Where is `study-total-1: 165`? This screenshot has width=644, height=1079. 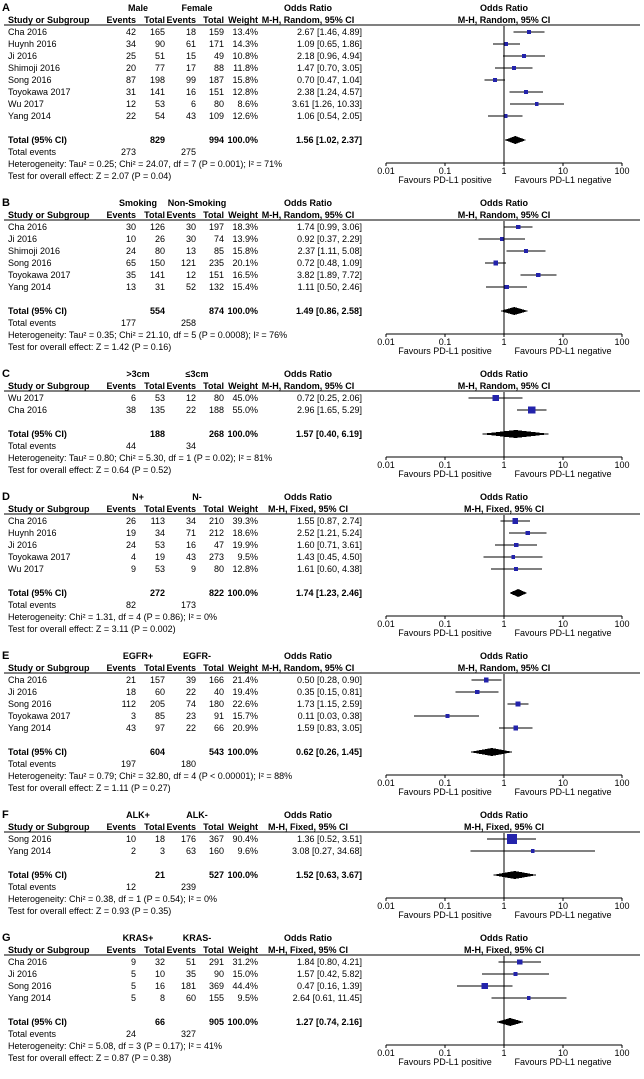
study-total-1: 165 is located at coordinates (157, 32).